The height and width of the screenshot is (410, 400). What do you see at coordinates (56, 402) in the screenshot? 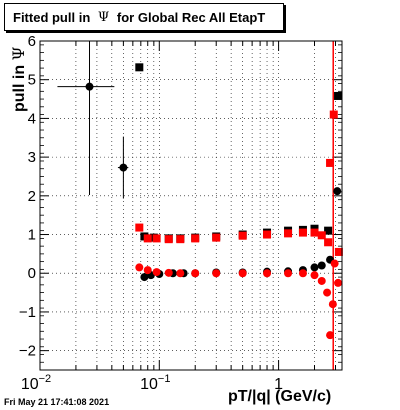
I see `timestamp: Fri May 21 17:41:08 2021` at bounding box center [56, 402].